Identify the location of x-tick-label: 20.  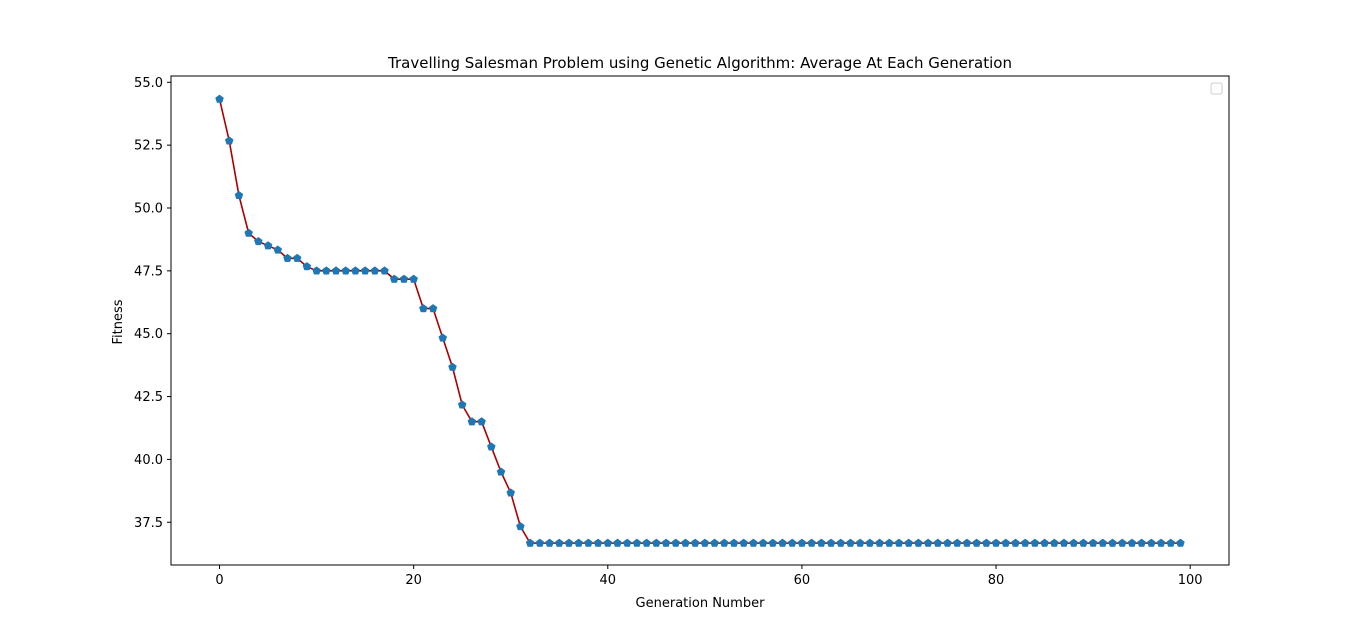
(413, 580).